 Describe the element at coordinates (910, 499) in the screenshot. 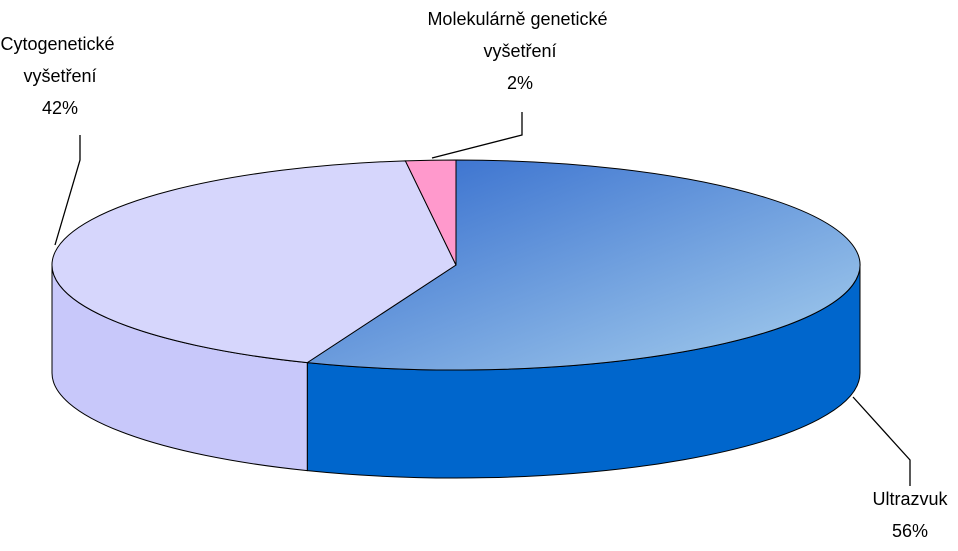

I see `category-label: Ultrazvuk` at that location.